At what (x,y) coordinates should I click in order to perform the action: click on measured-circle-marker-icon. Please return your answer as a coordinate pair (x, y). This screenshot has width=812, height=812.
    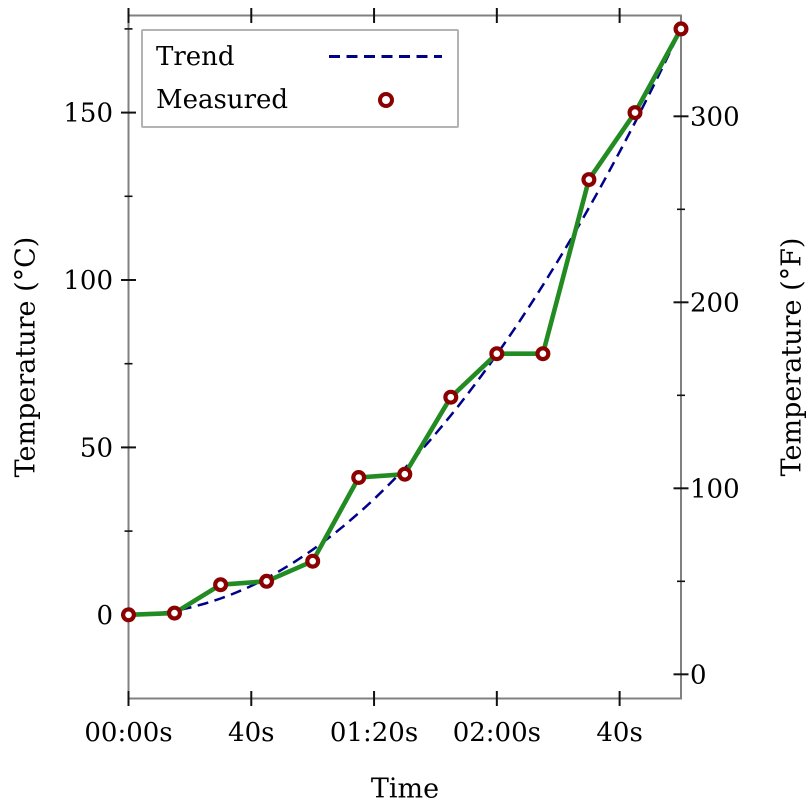
    Looking at the image, I should click on (385, 100).